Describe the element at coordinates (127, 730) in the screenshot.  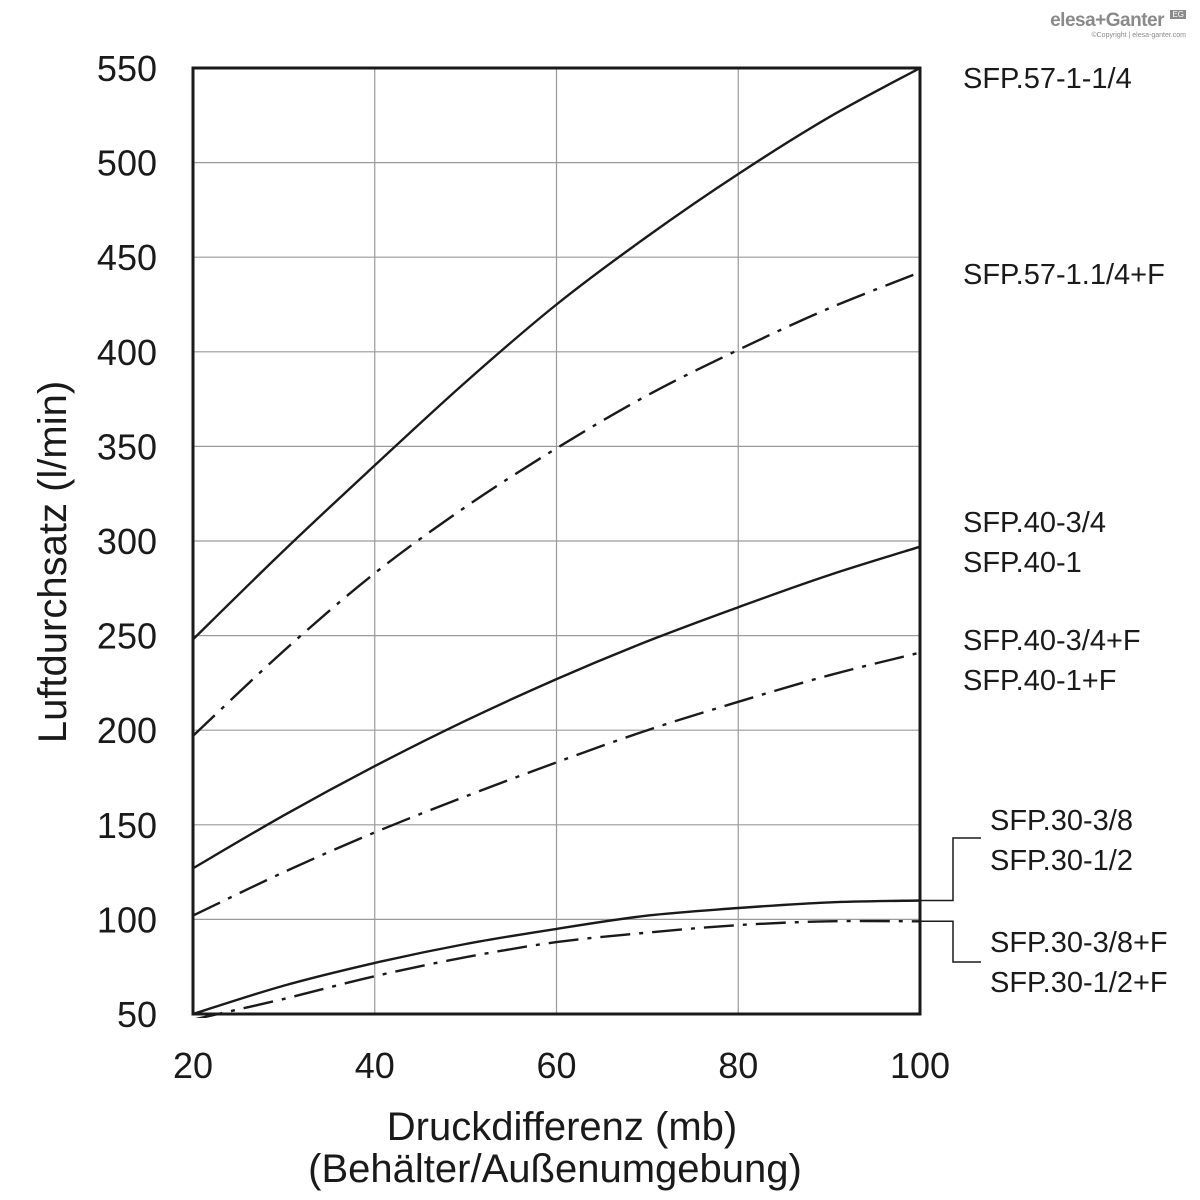
I see `y-tick-label: 200` at that location.